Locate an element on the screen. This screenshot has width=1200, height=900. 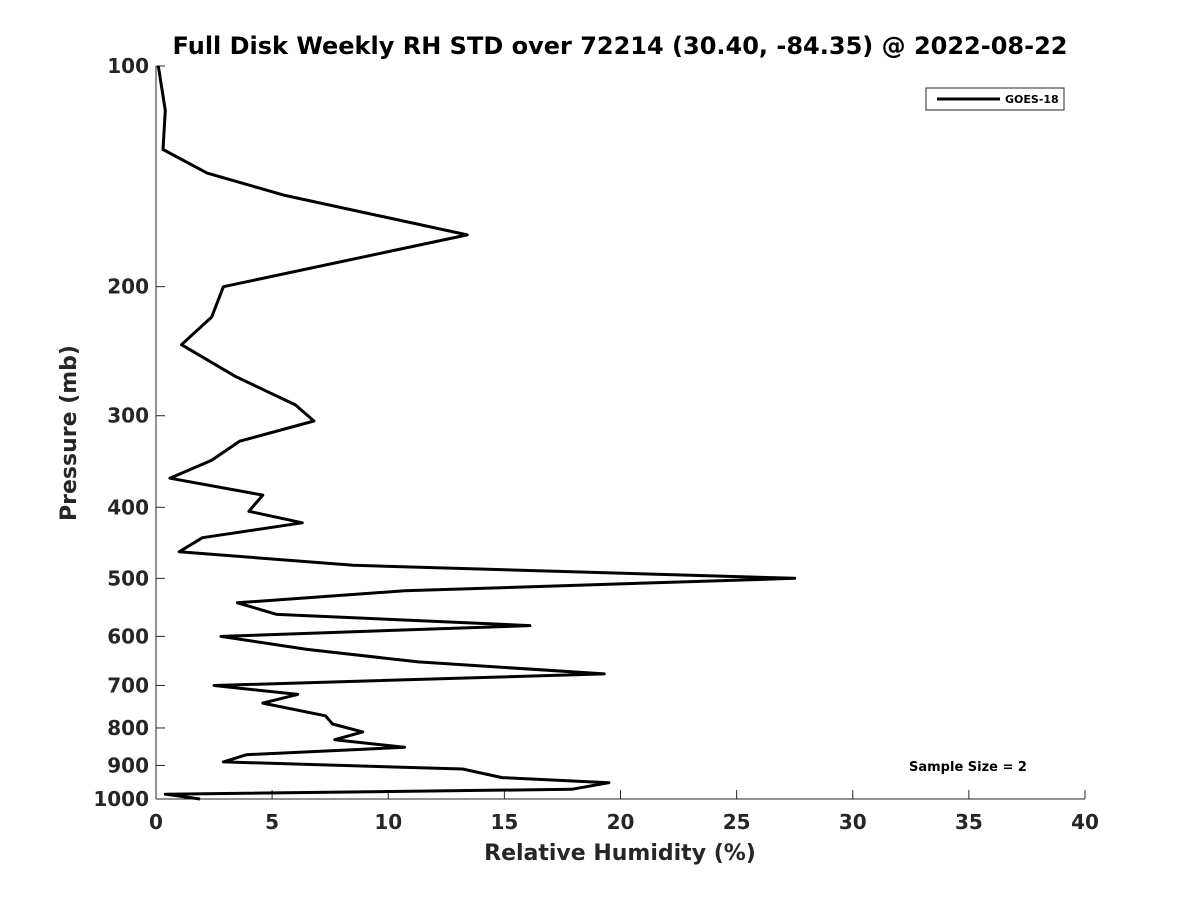
y-tick-label: 800 is located at coordinates (128, 728).